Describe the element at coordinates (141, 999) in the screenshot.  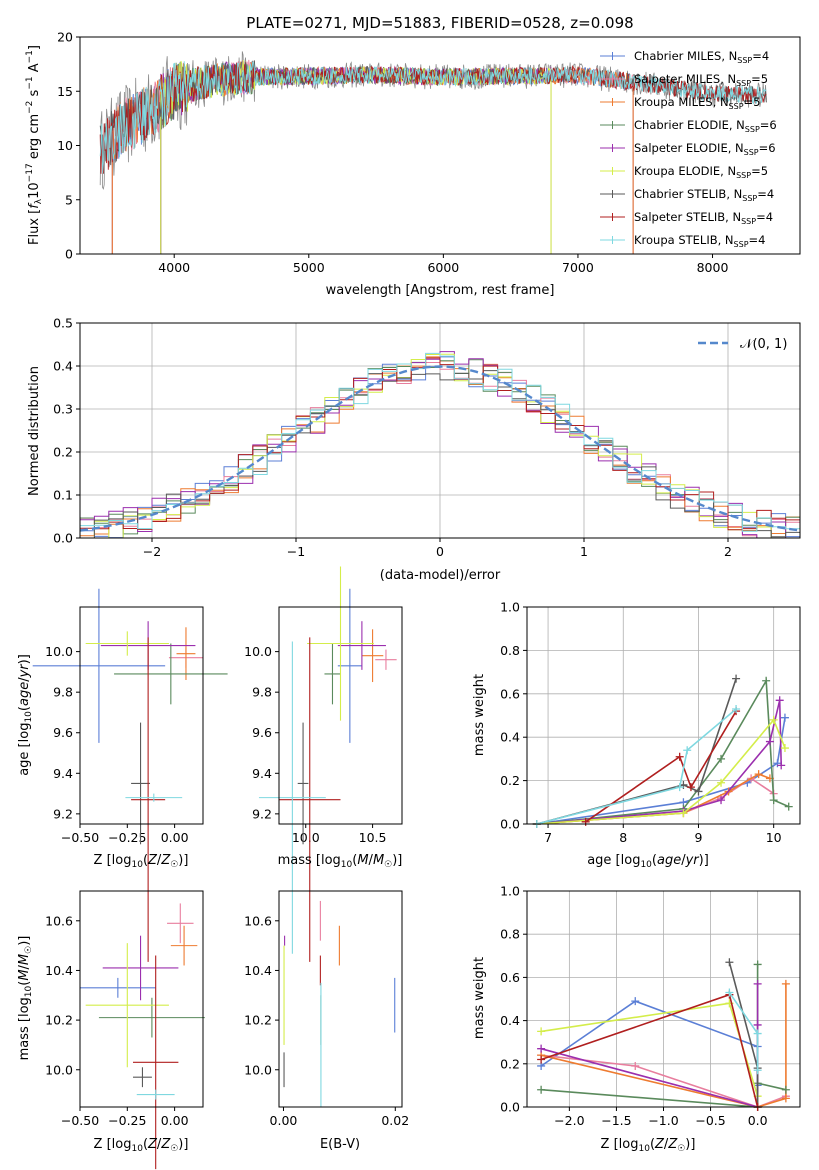
I see `mass_vs_Z-frame` at that location.